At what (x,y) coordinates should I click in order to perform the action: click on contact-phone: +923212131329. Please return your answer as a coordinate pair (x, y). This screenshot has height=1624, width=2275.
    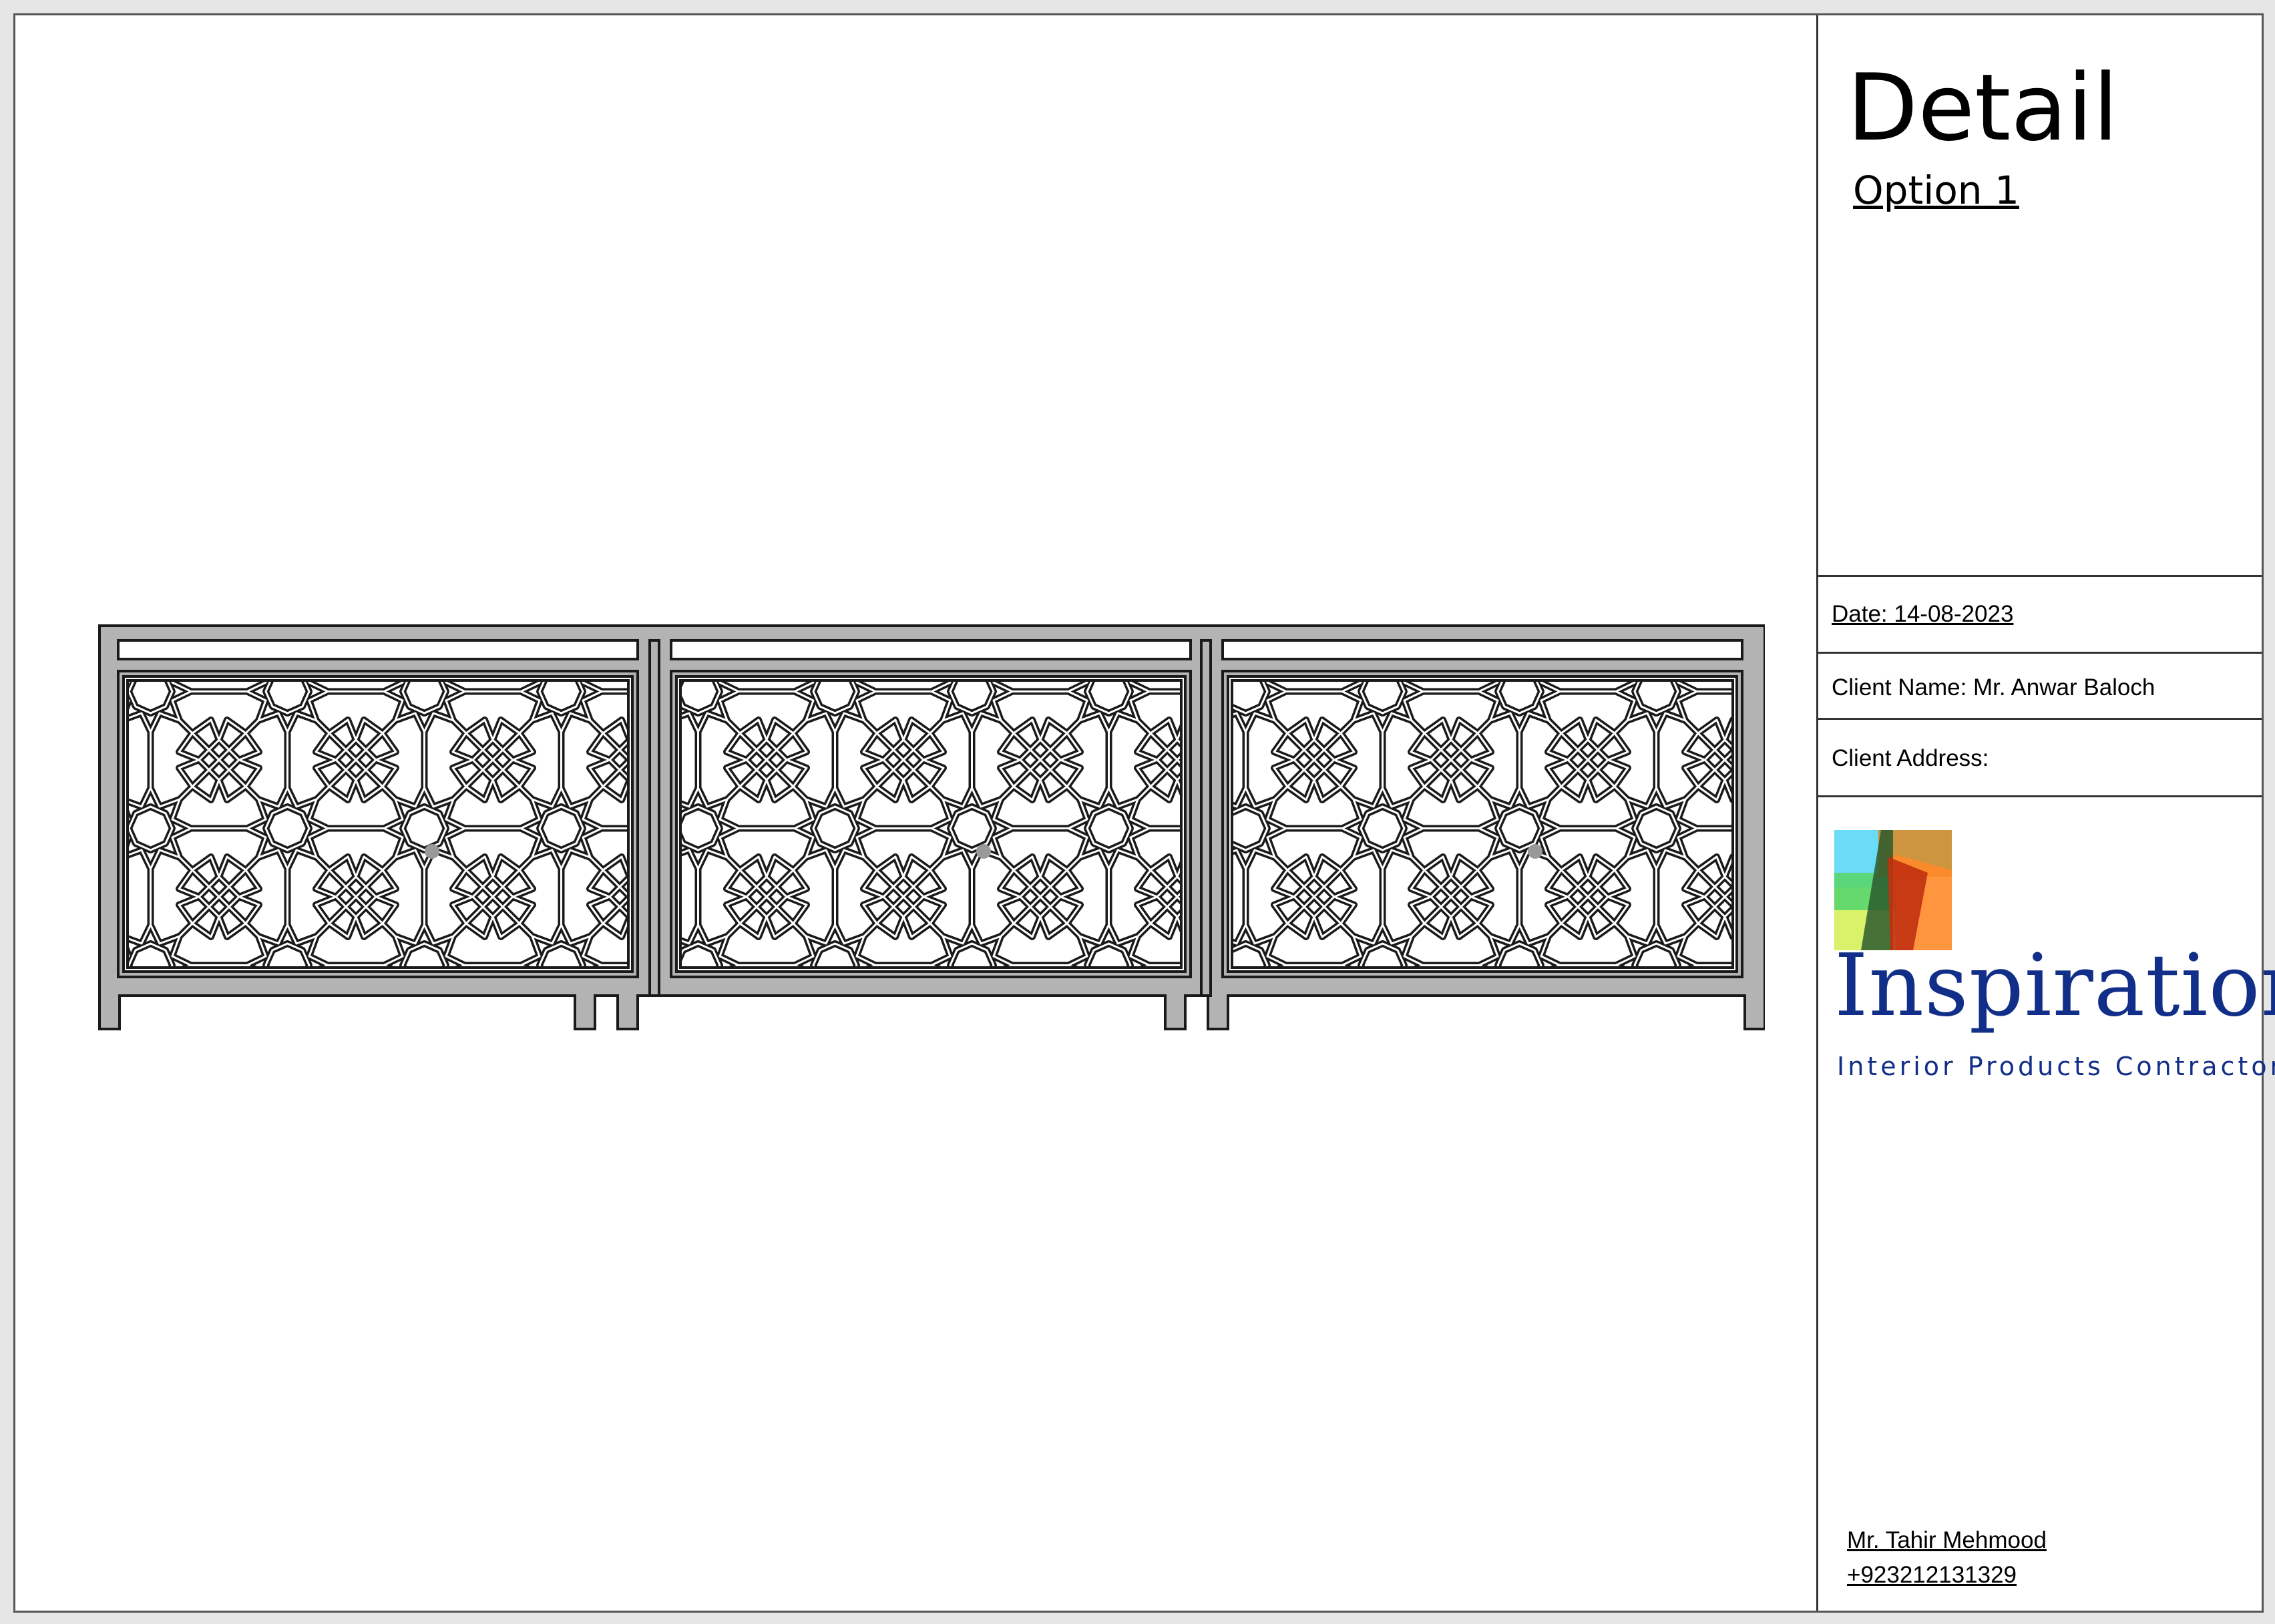
    Looking at the image, I should click on (1932, 1575).